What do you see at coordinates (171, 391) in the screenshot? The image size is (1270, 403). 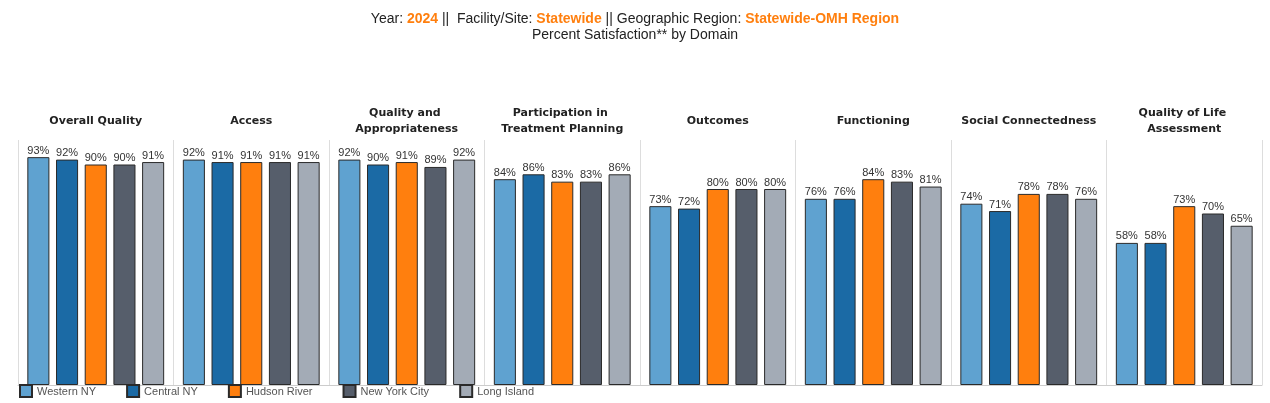 I see `legend-label: Central NY` at bounding box center [171, 391].